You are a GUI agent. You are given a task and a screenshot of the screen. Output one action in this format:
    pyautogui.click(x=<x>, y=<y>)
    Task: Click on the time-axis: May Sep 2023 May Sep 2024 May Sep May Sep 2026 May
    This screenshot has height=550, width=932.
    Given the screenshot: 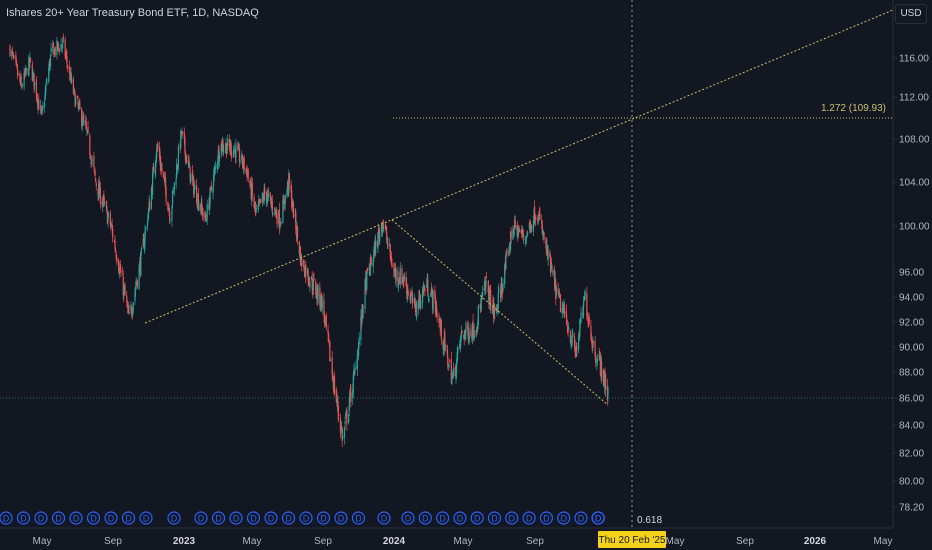 What is the action you would take?
    pyautogui.click(x=463, y=541)
    